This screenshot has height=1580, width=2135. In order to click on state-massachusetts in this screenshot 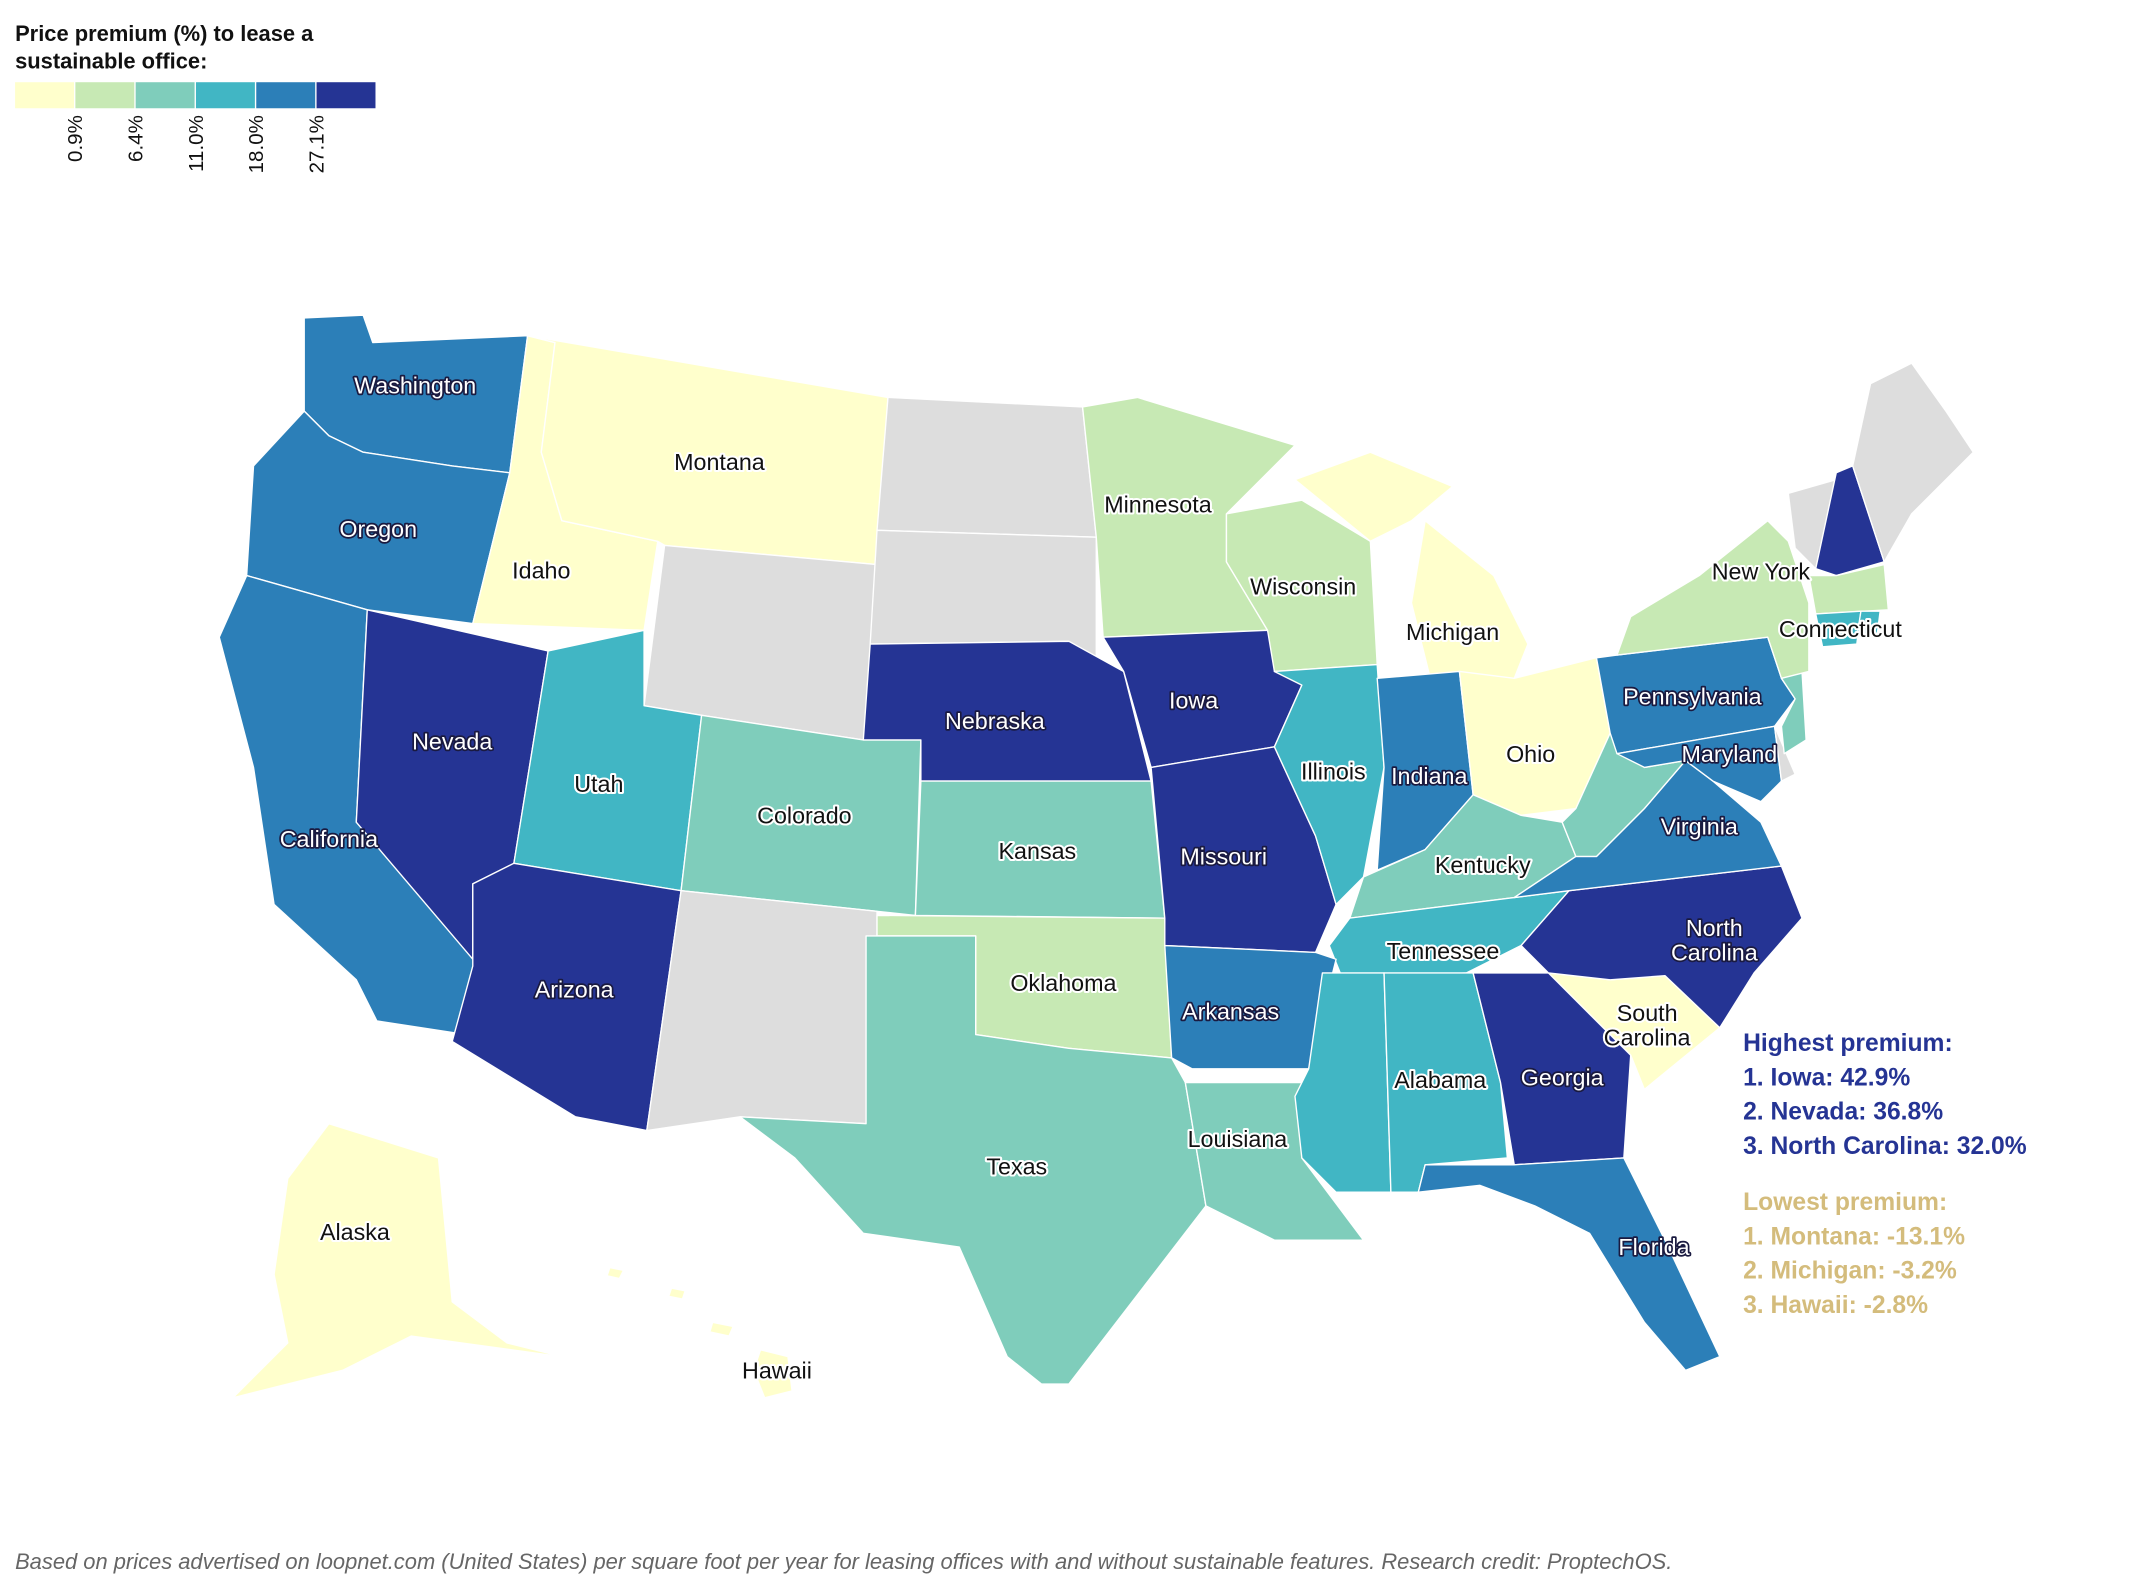, I will do `click(1849, 589)`.